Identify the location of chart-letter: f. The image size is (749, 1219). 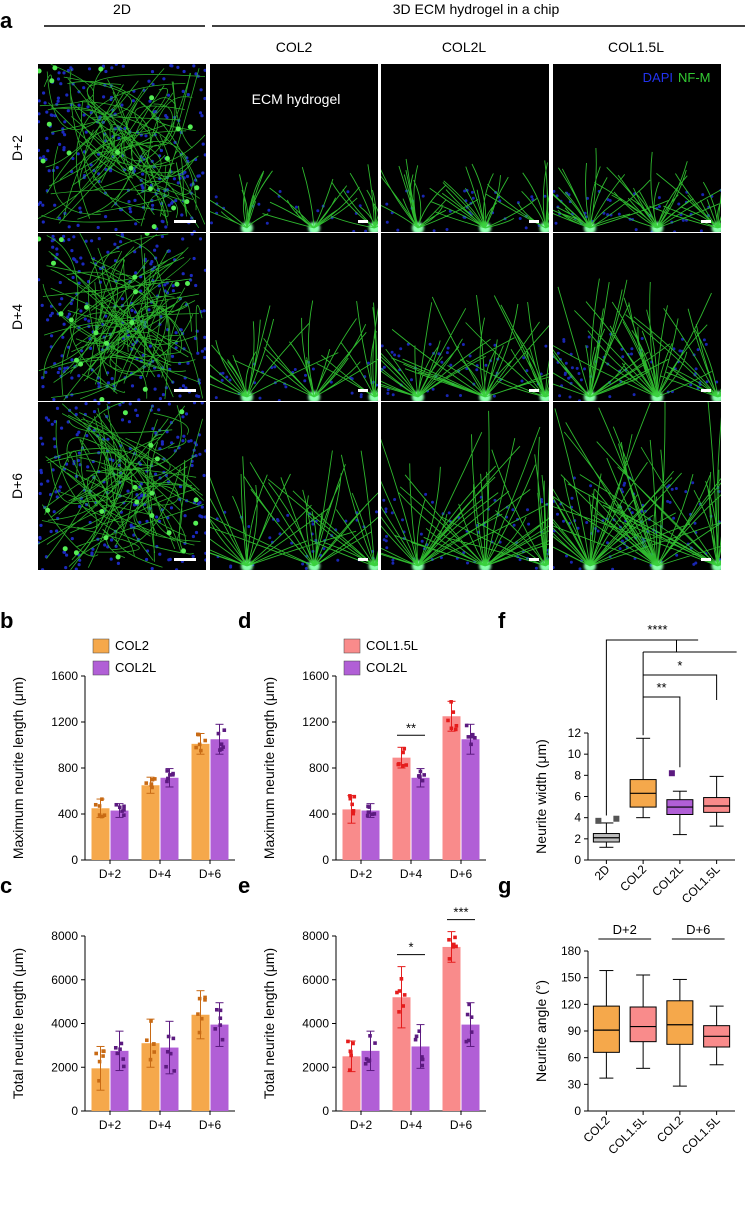
(502, 620).